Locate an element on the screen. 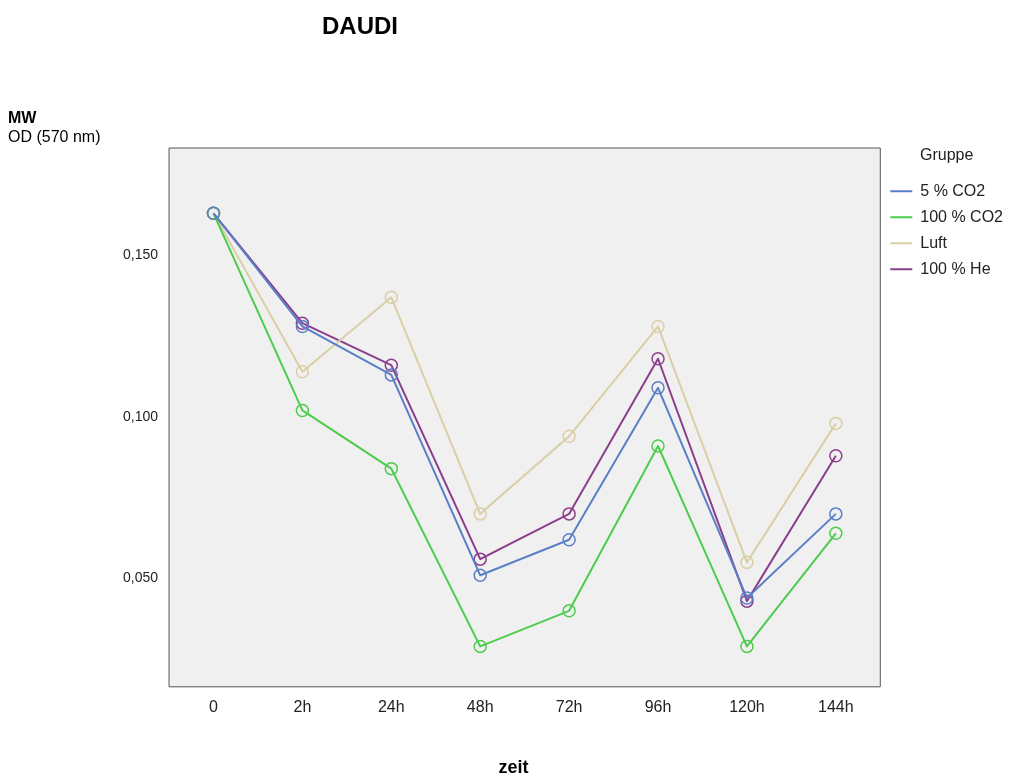 This screenshot has width=1023, height=780. x-tick-label: 2h is located at coordinates (302, 706).